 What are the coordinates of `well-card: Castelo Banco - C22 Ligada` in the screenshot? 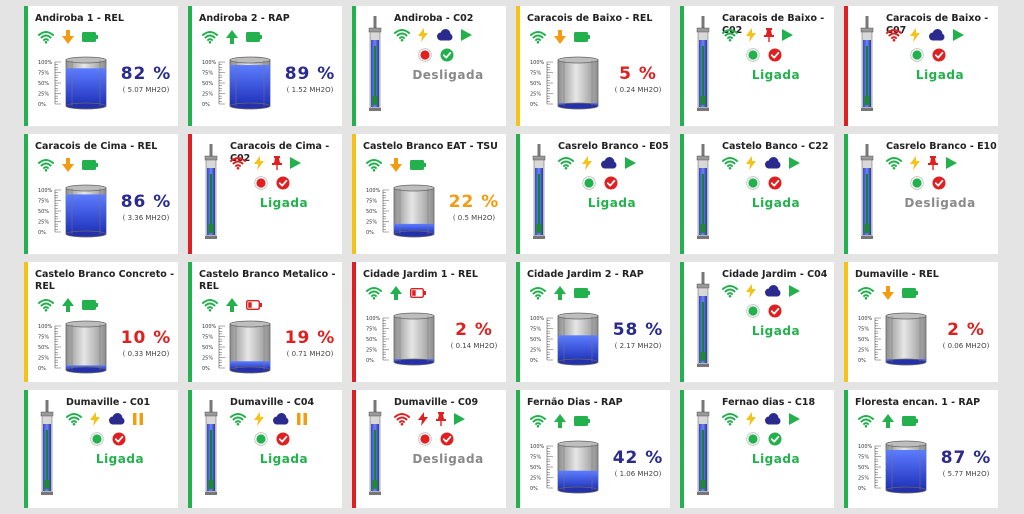 It's located at (757, 194).